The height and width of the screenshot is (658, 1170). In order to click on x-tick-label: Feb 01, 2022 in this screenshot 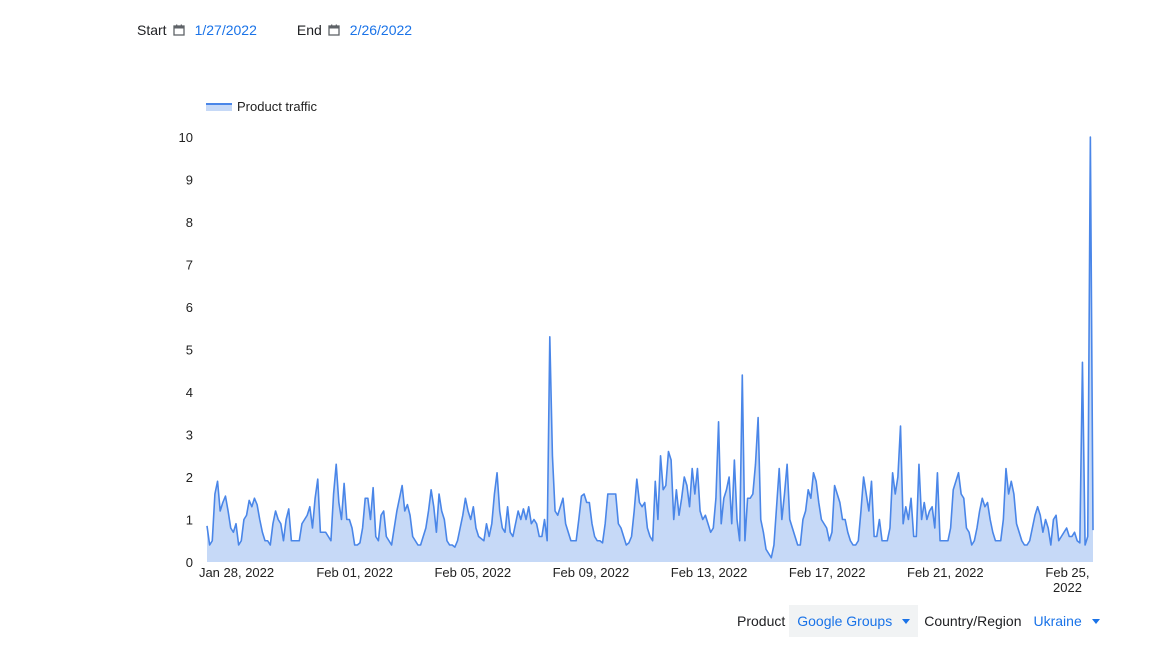, I will do `click(354, 572)`.